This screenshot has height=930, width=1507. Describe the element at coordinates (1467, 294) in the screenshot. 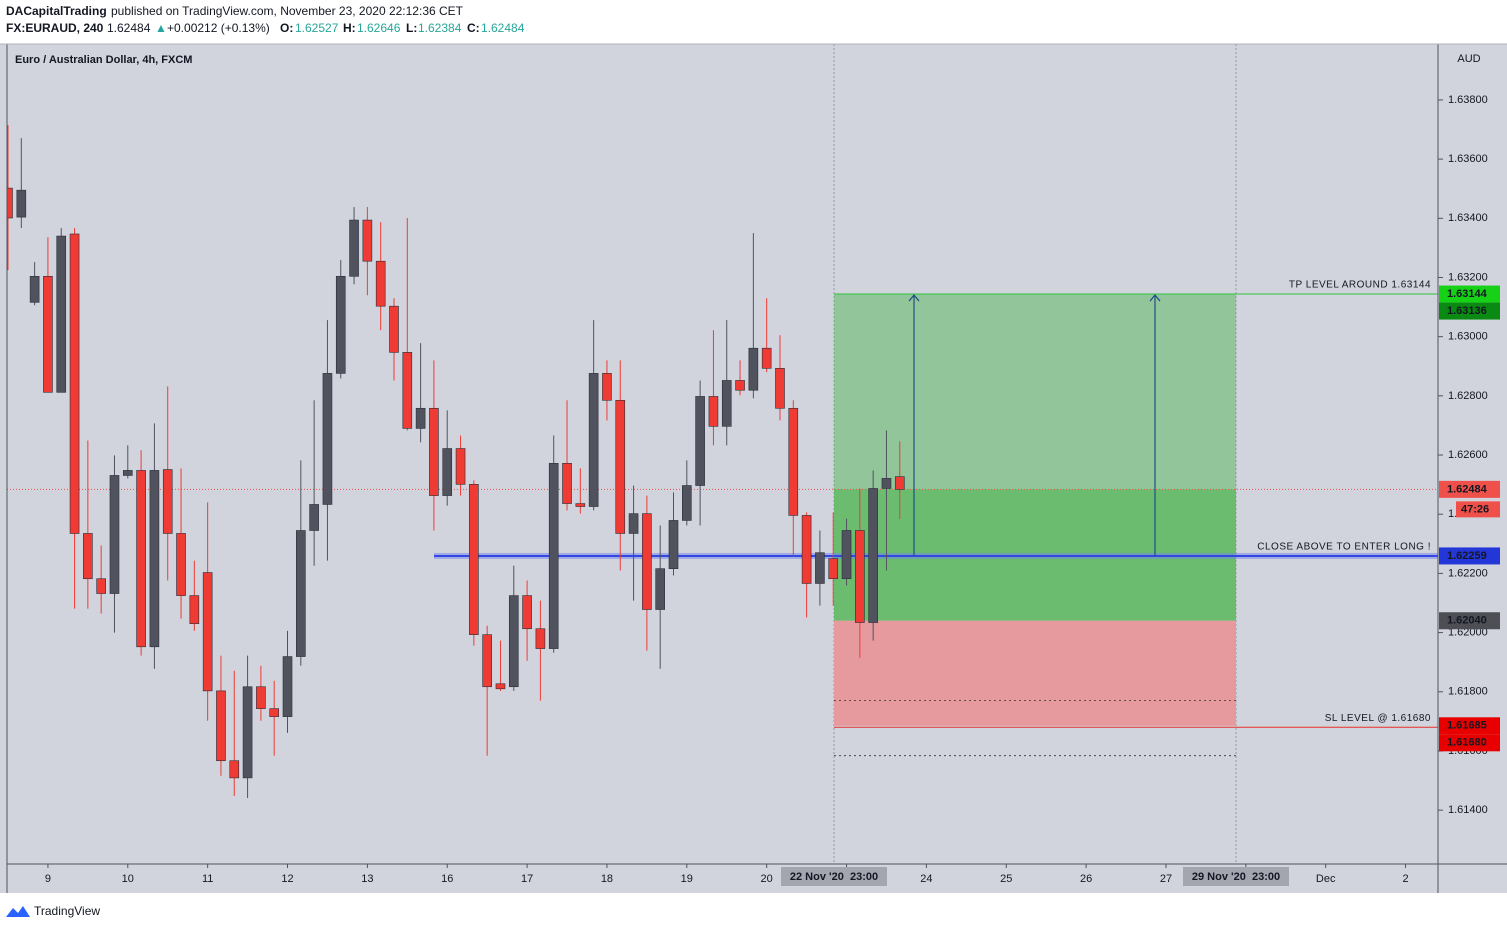

I see `price-label: 1.63144` at that location.